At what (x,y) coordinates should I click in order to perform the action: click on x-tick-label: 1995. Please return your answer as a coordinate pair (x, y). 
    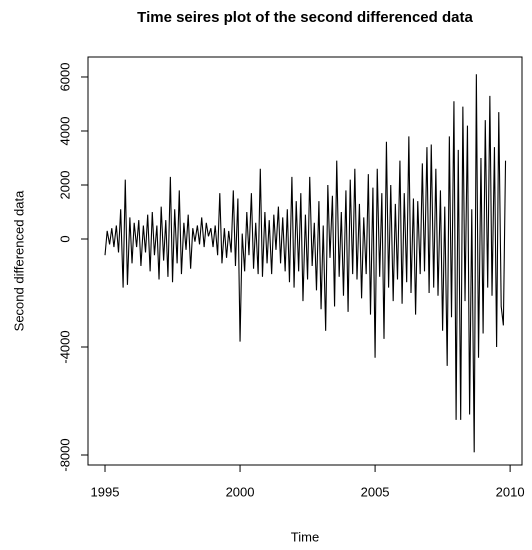
    Looking at the image, I should click on (105, 491).